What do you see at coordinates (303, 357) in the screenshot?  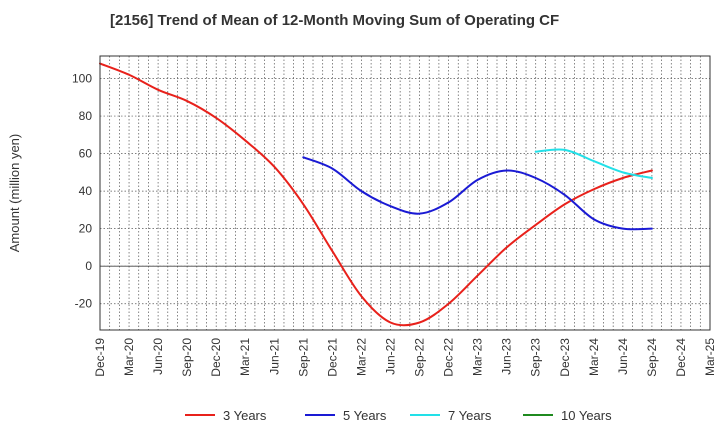 I see `x-tick-label: Sep-21` at bounding box center [303, 357].